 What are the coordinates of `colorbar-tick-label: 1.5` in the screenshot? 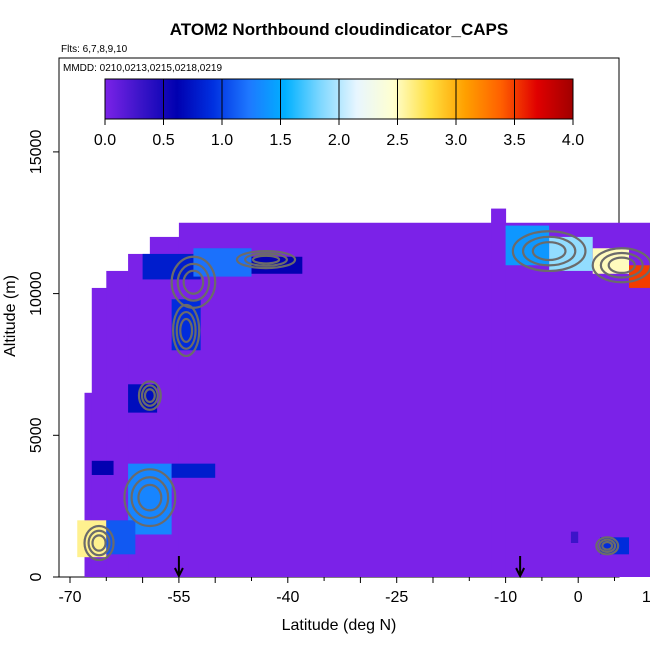 It's located at (280, 140).